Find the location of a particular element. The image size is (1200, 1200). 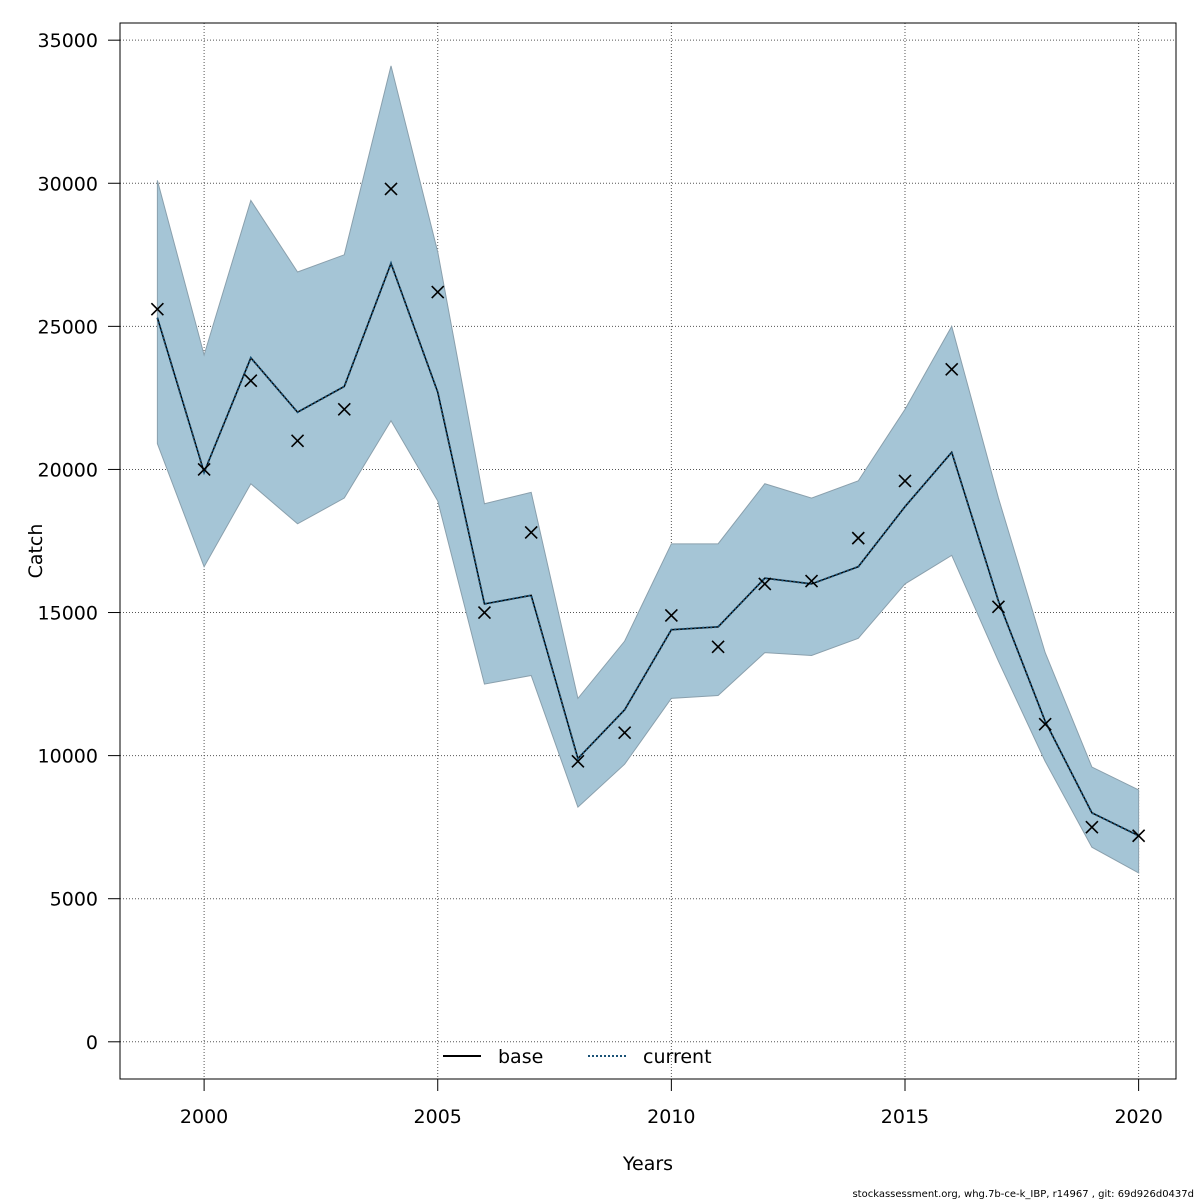

legend-label-base: base is located at coordinates (520, 1057).